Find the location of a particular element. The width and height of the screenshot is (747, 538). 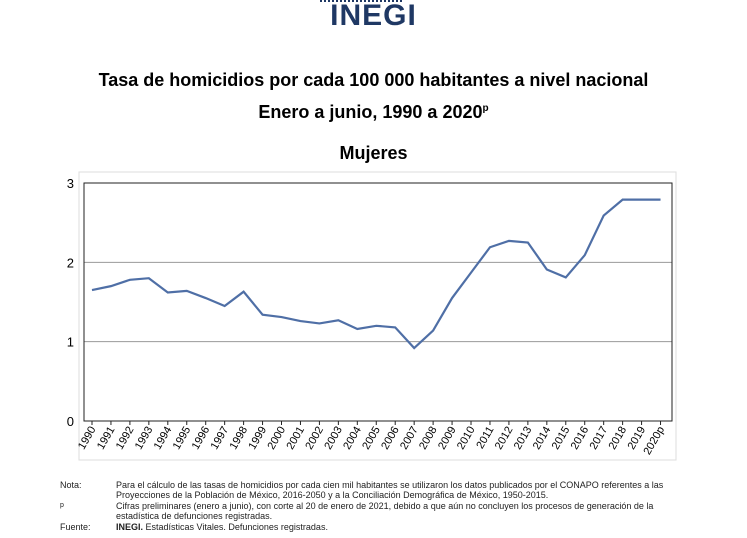

x-tick-label: 2018 is located at coordinates (618, 438).